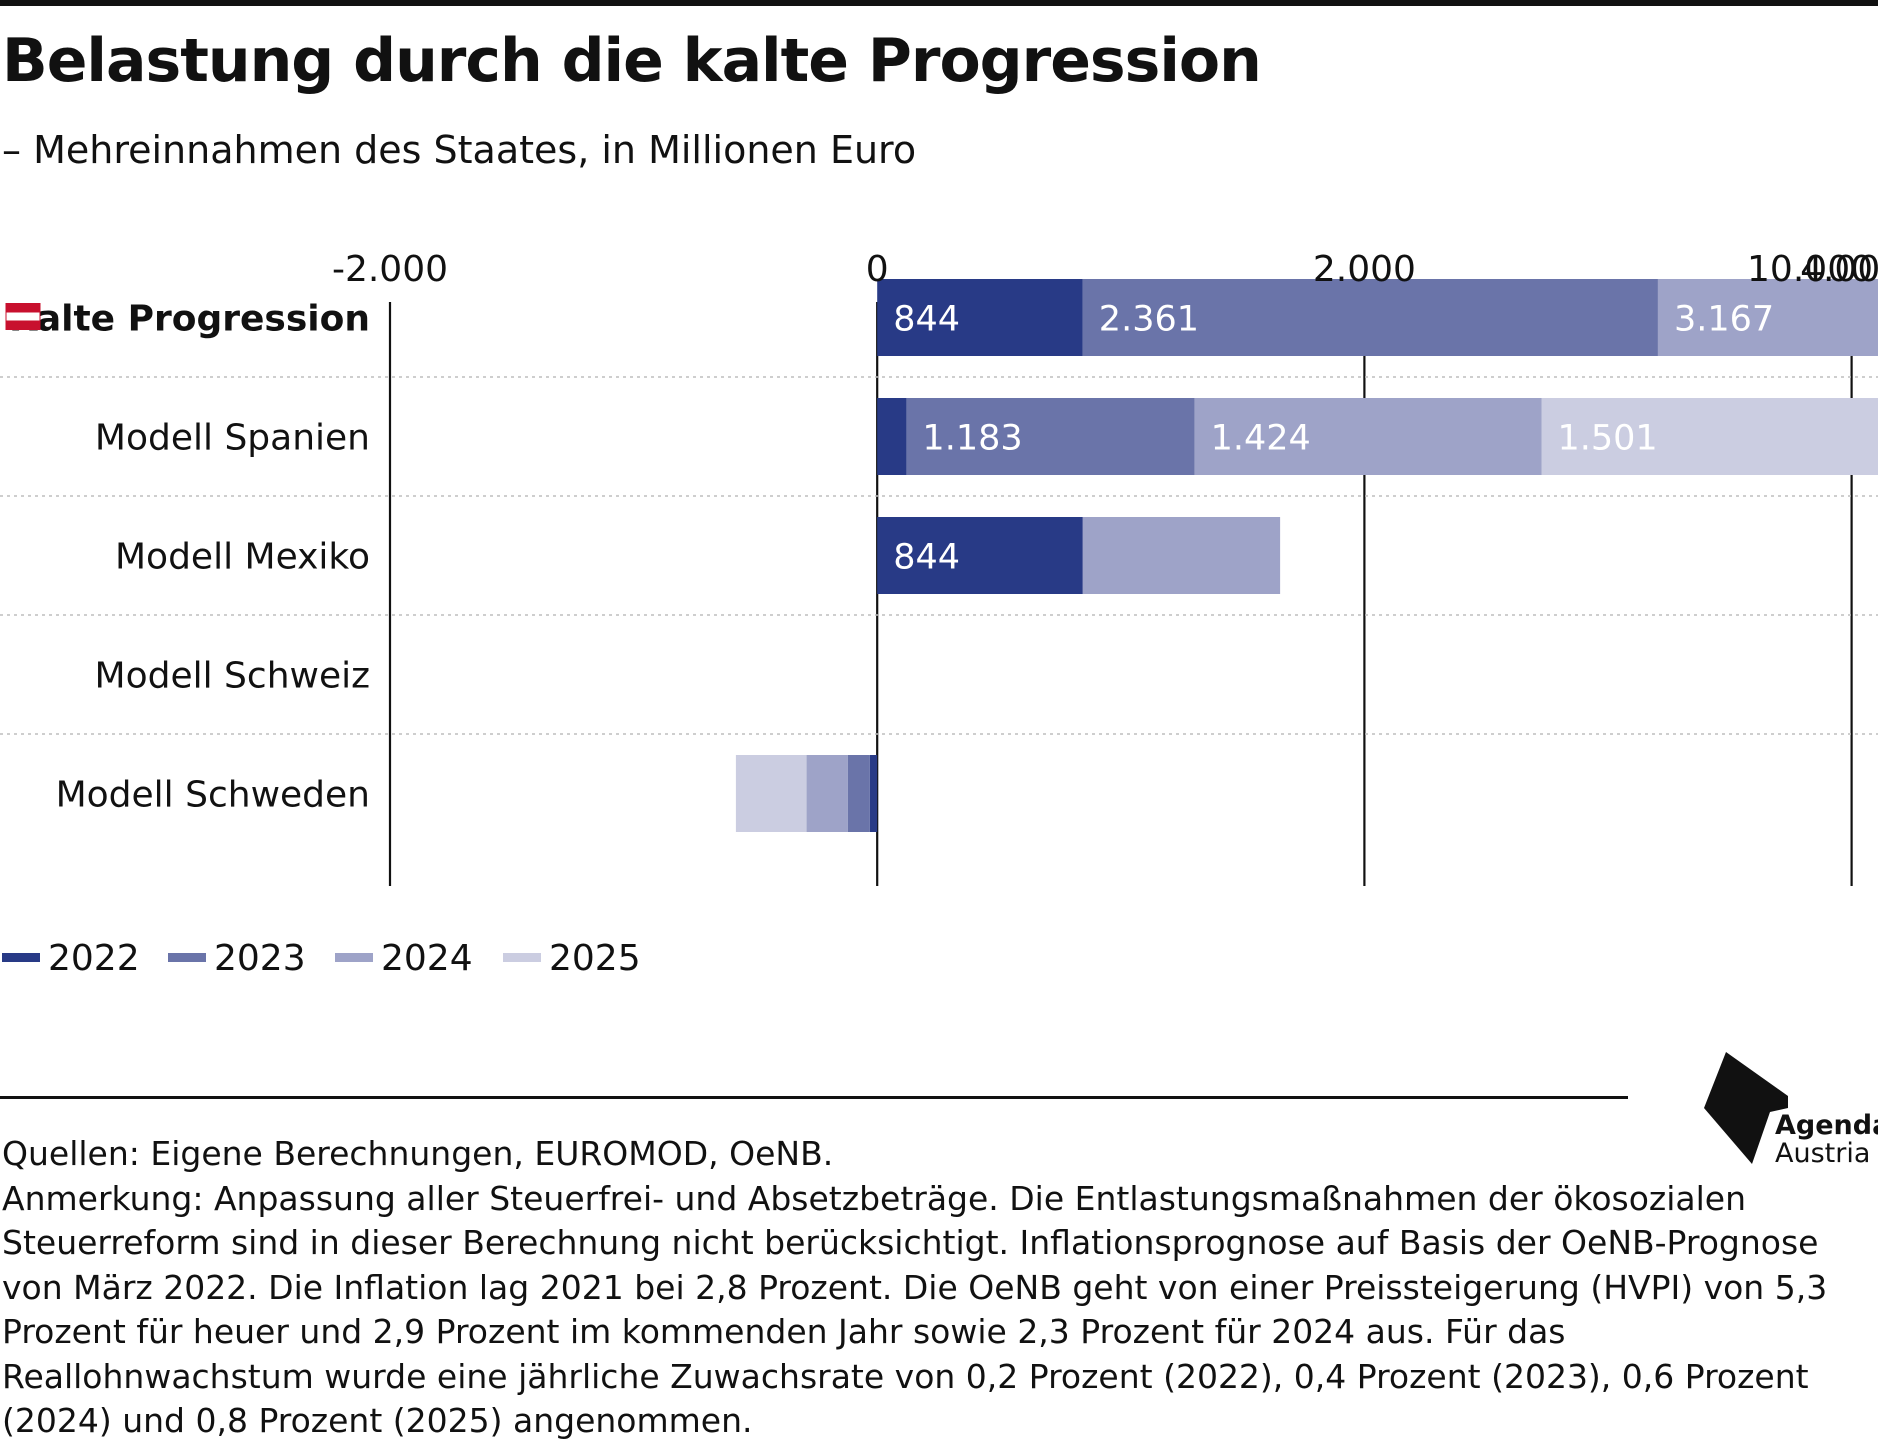 Image resolution: width=1878 pixels, height=1447 pixels. What do you see at coordinates (213, 795) in the screenshot?
I see `category-label: Modell Schweden` at bounding box center [213, 795].